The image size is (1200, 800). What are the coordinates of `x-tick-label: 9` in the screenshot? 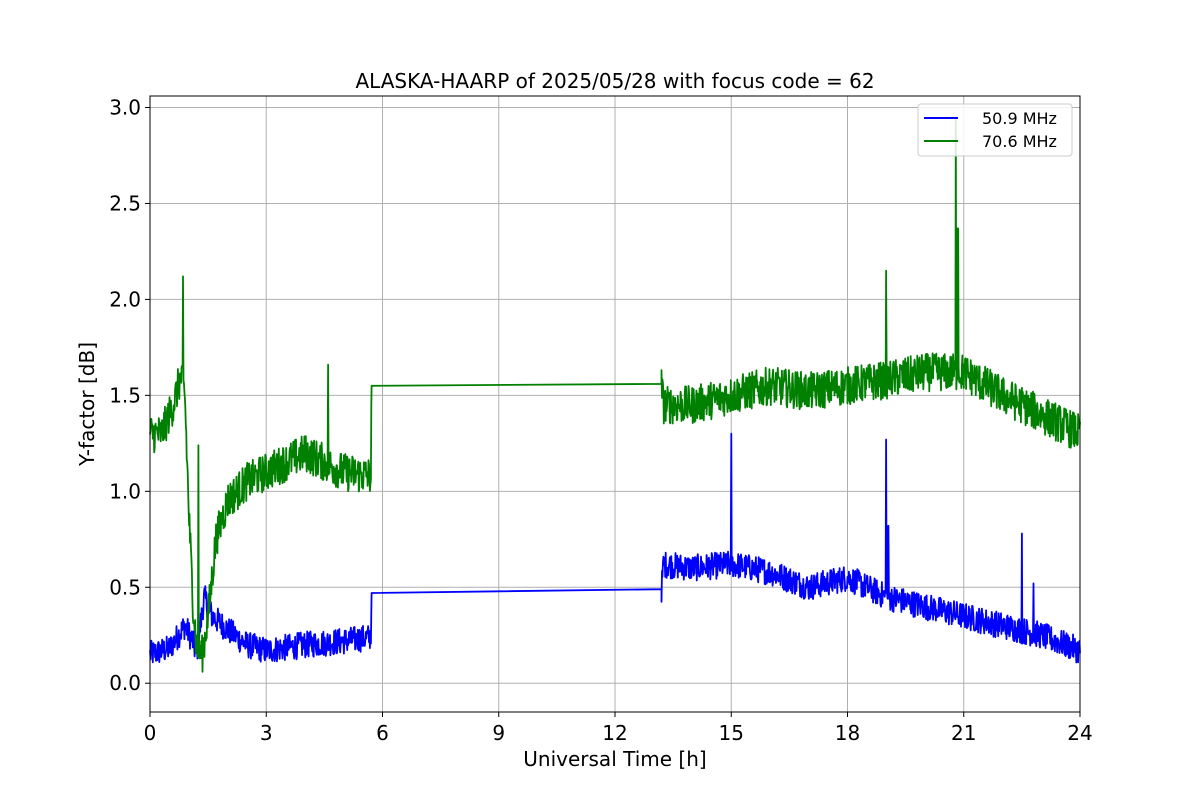 It's located at (498, 733).